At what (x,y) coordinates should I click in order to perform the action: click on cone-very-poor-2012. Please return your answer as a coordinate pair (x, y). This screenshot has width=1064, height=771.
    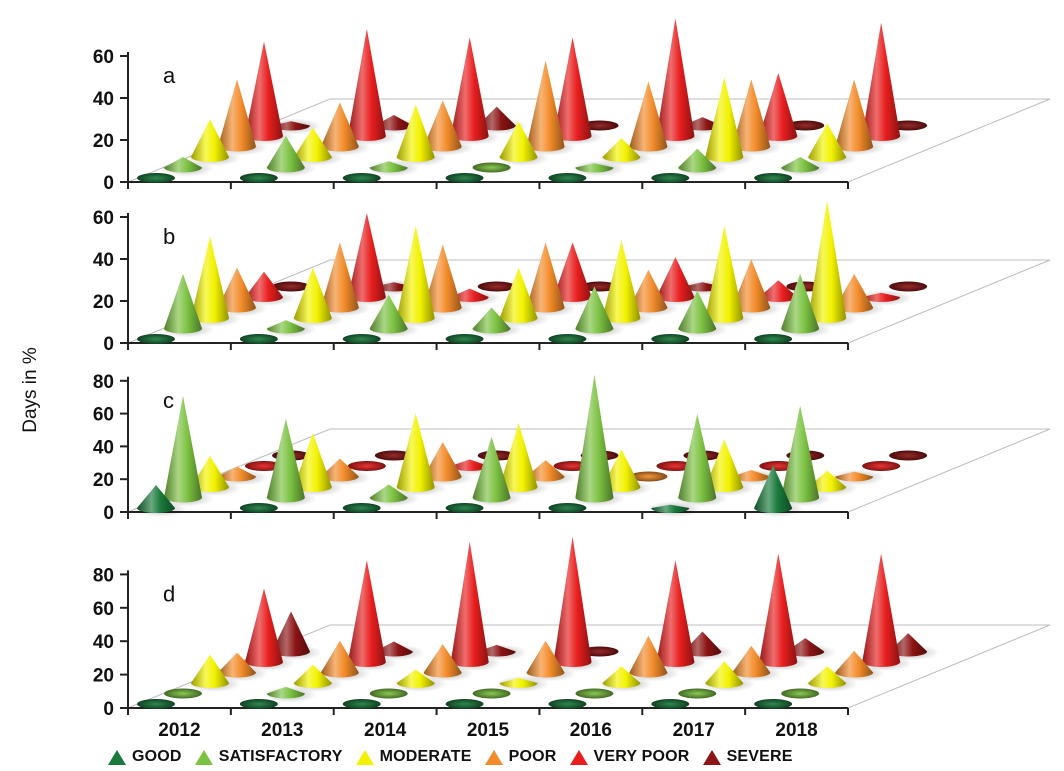
    Looking at the image, I should click on (264, 466).